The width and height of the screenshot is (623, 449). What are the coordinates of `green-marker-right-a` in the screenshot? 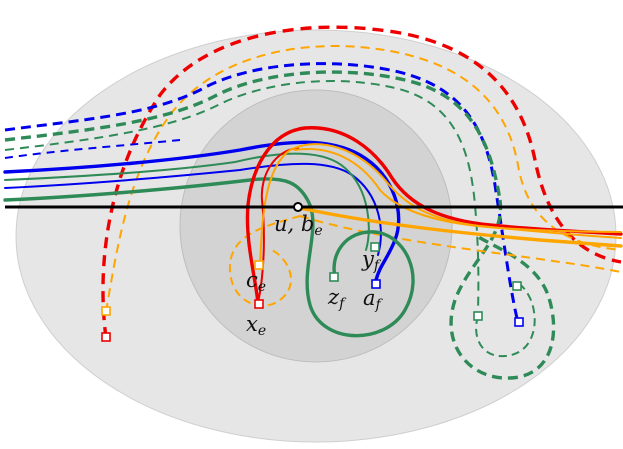 It's located at (478, 316).